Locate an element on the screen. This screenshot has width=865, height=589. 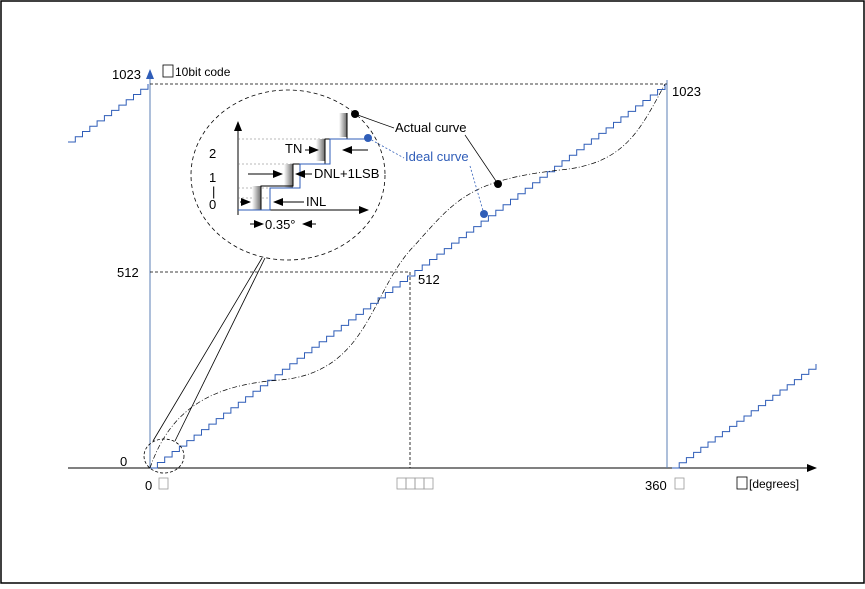
inset-inl-label: INL is located at coordinates (316, 201).